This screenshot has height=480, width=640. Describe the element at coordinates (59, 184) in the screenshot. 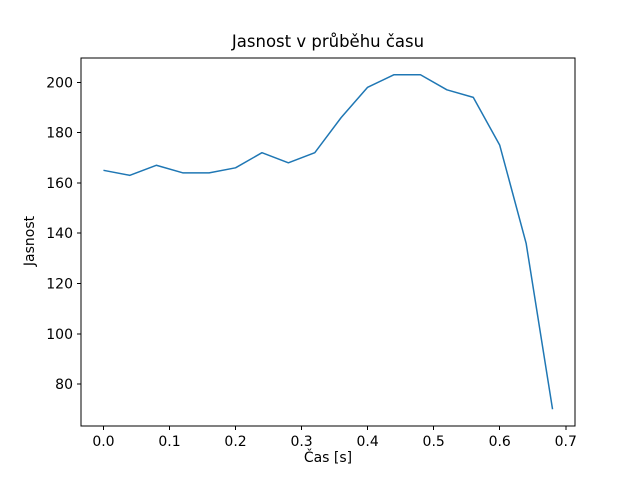

I see `y-tick-label: 160` at that location.